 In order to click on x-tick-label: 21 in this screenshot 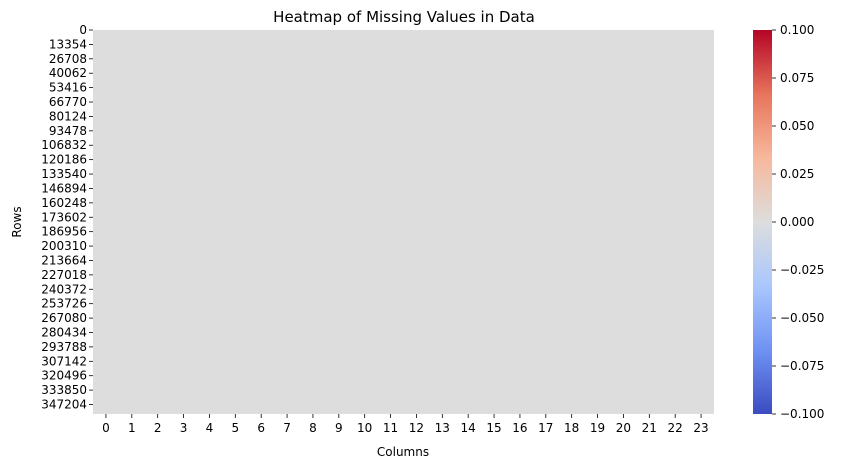, I will do `click(649, 428)`.